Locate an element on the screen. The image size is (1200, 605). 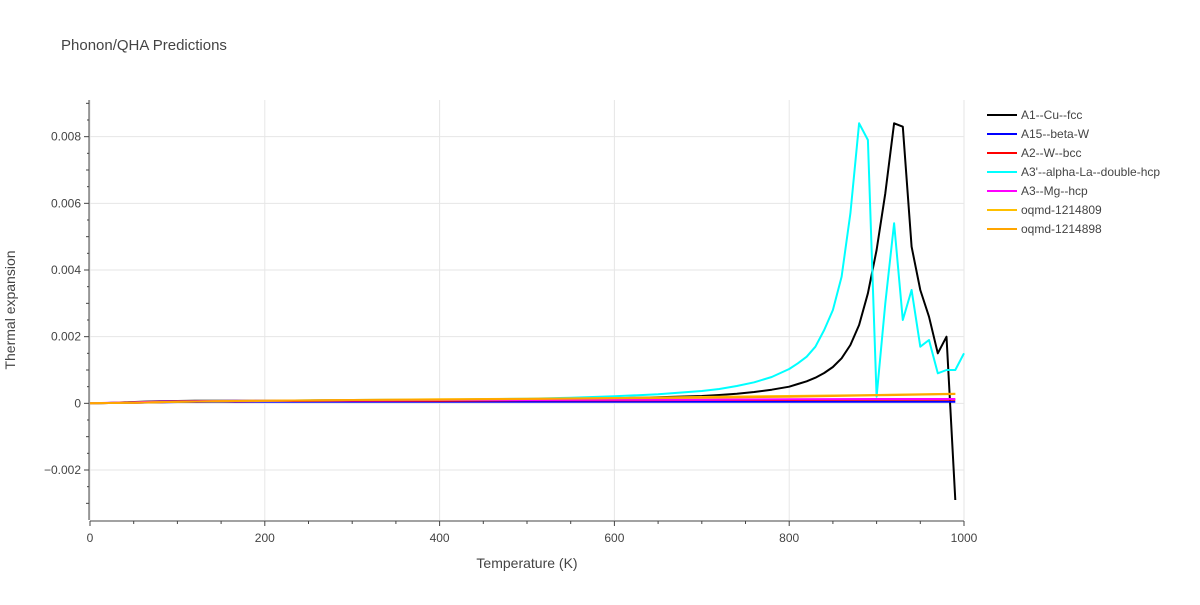
legend-item: oqmd-1214898 is located at coordinates (1044, 229).